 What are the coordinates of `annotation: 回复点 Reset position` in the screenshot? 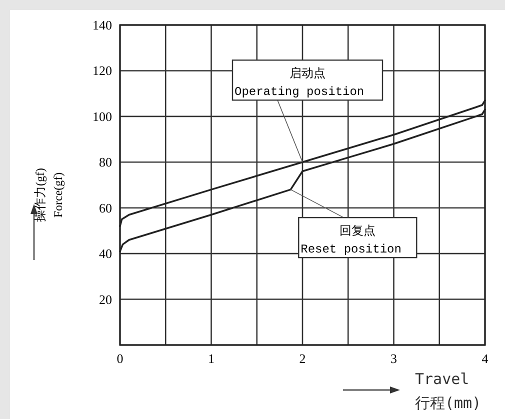 It's located at (351, 240).